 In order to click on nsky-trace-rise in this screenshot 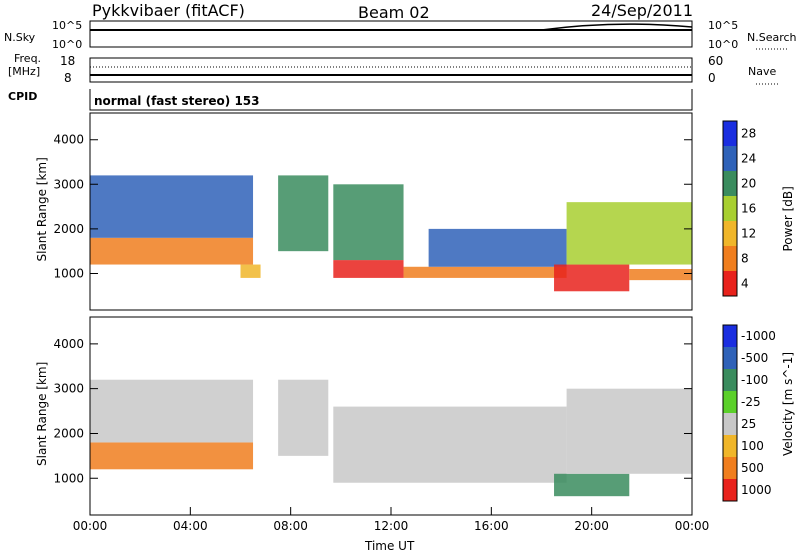, I will do `click(617, 27)`.